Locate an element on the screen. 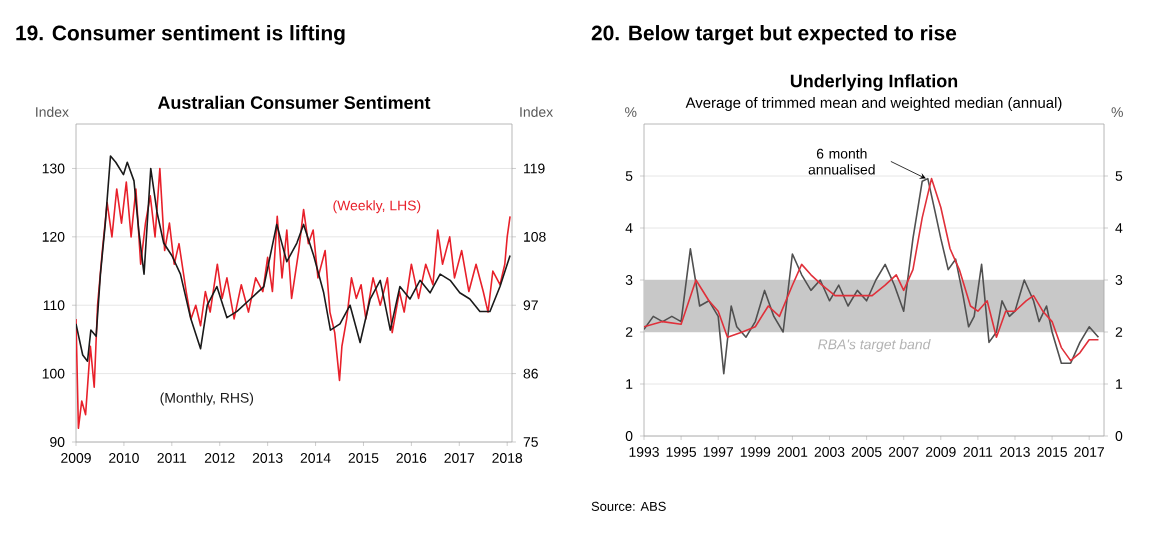  chart-title: Underlying Inflation is located at coordinates (874, 82).